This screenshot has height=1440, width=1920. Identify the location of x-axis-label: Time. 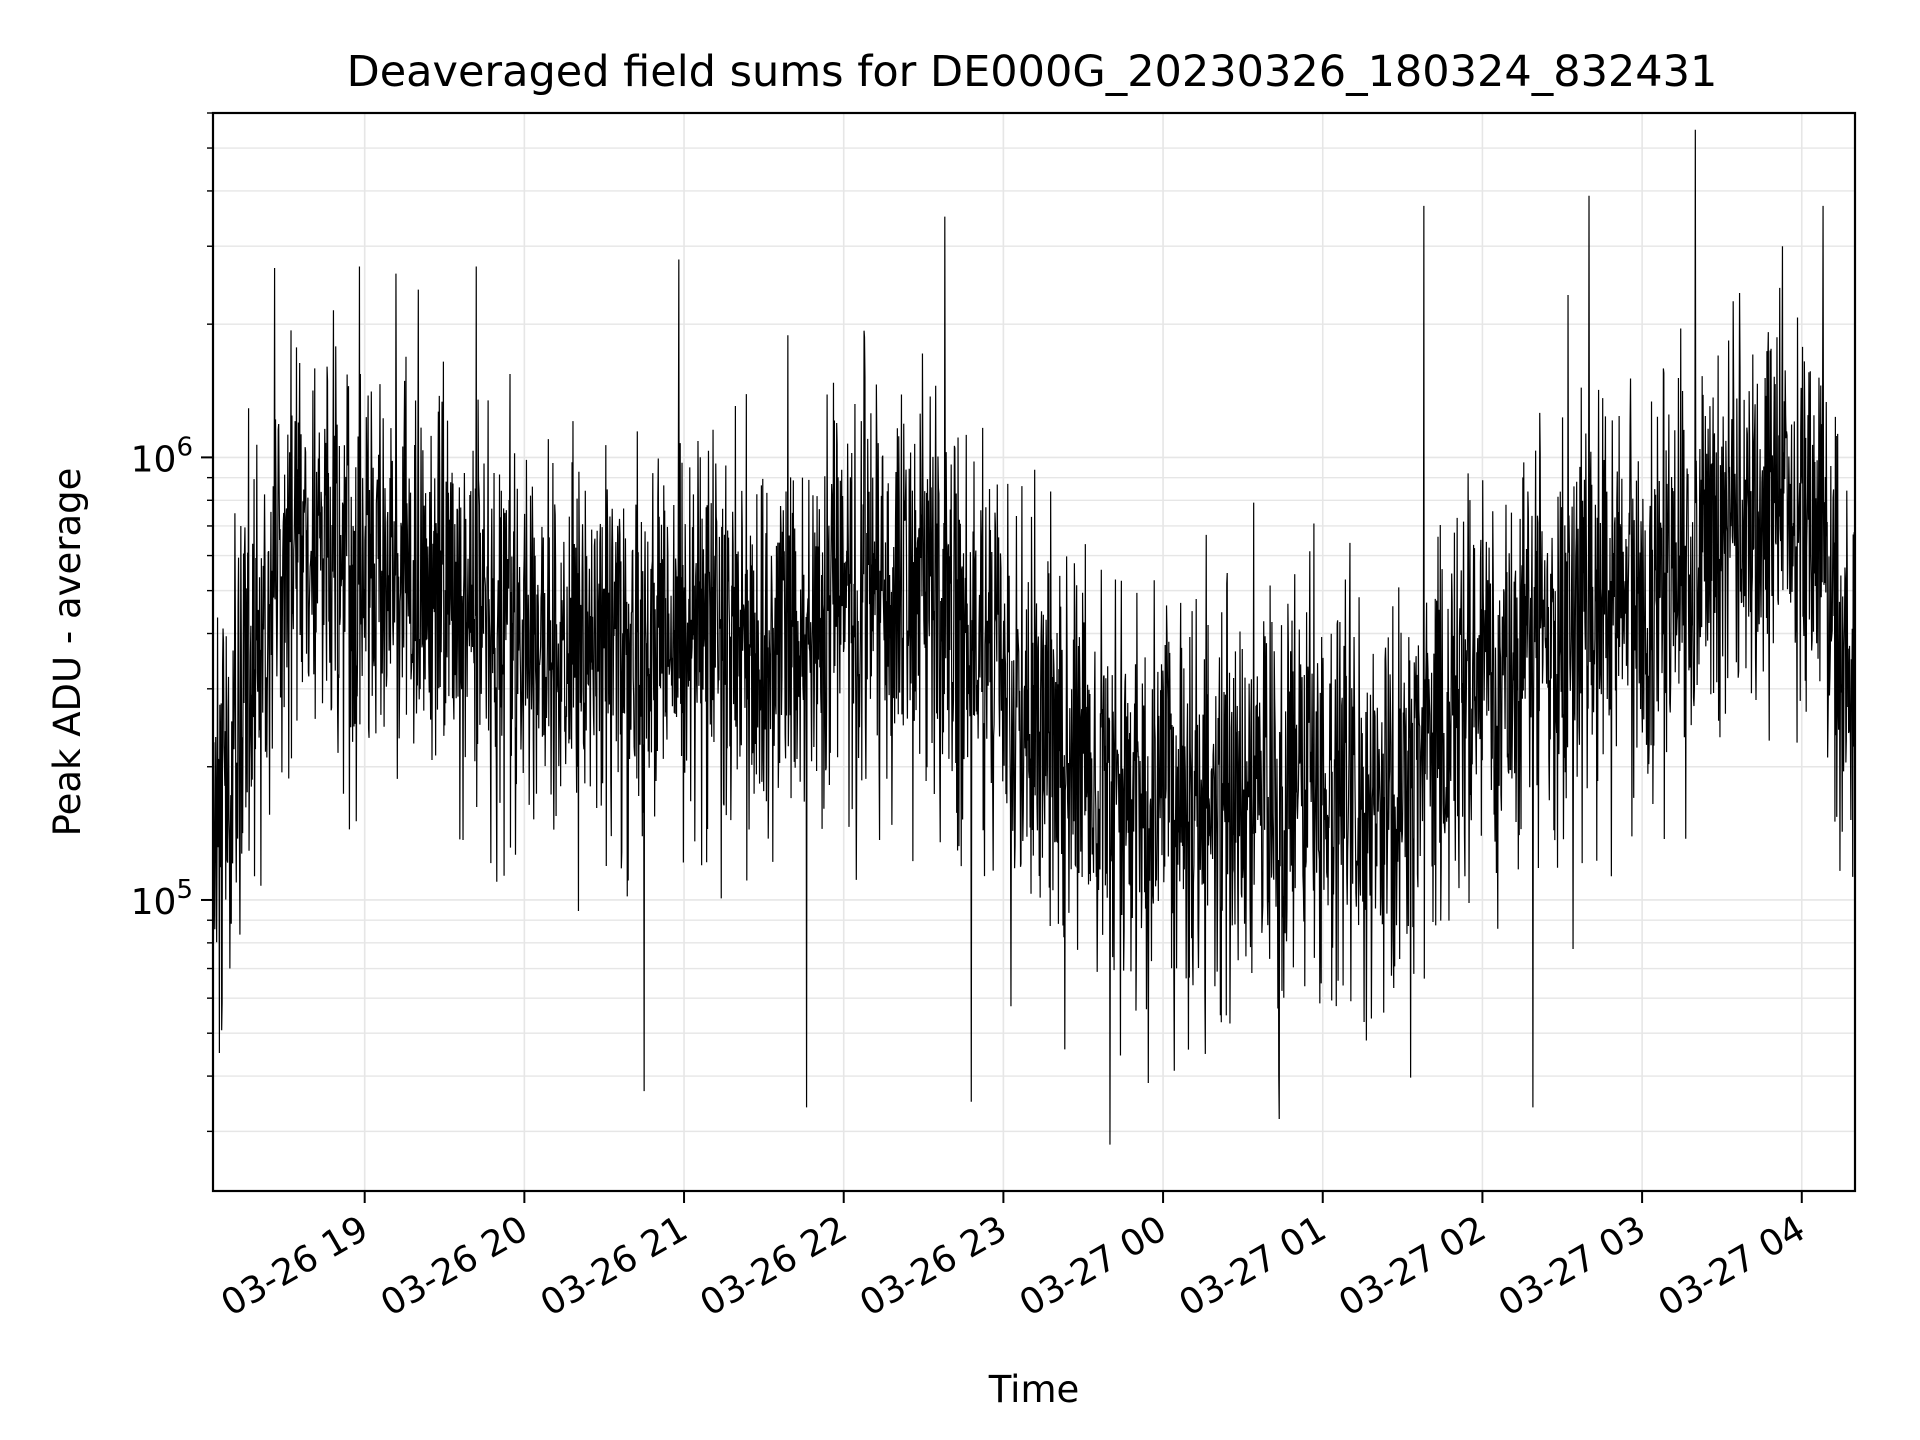
(1034, 1389).